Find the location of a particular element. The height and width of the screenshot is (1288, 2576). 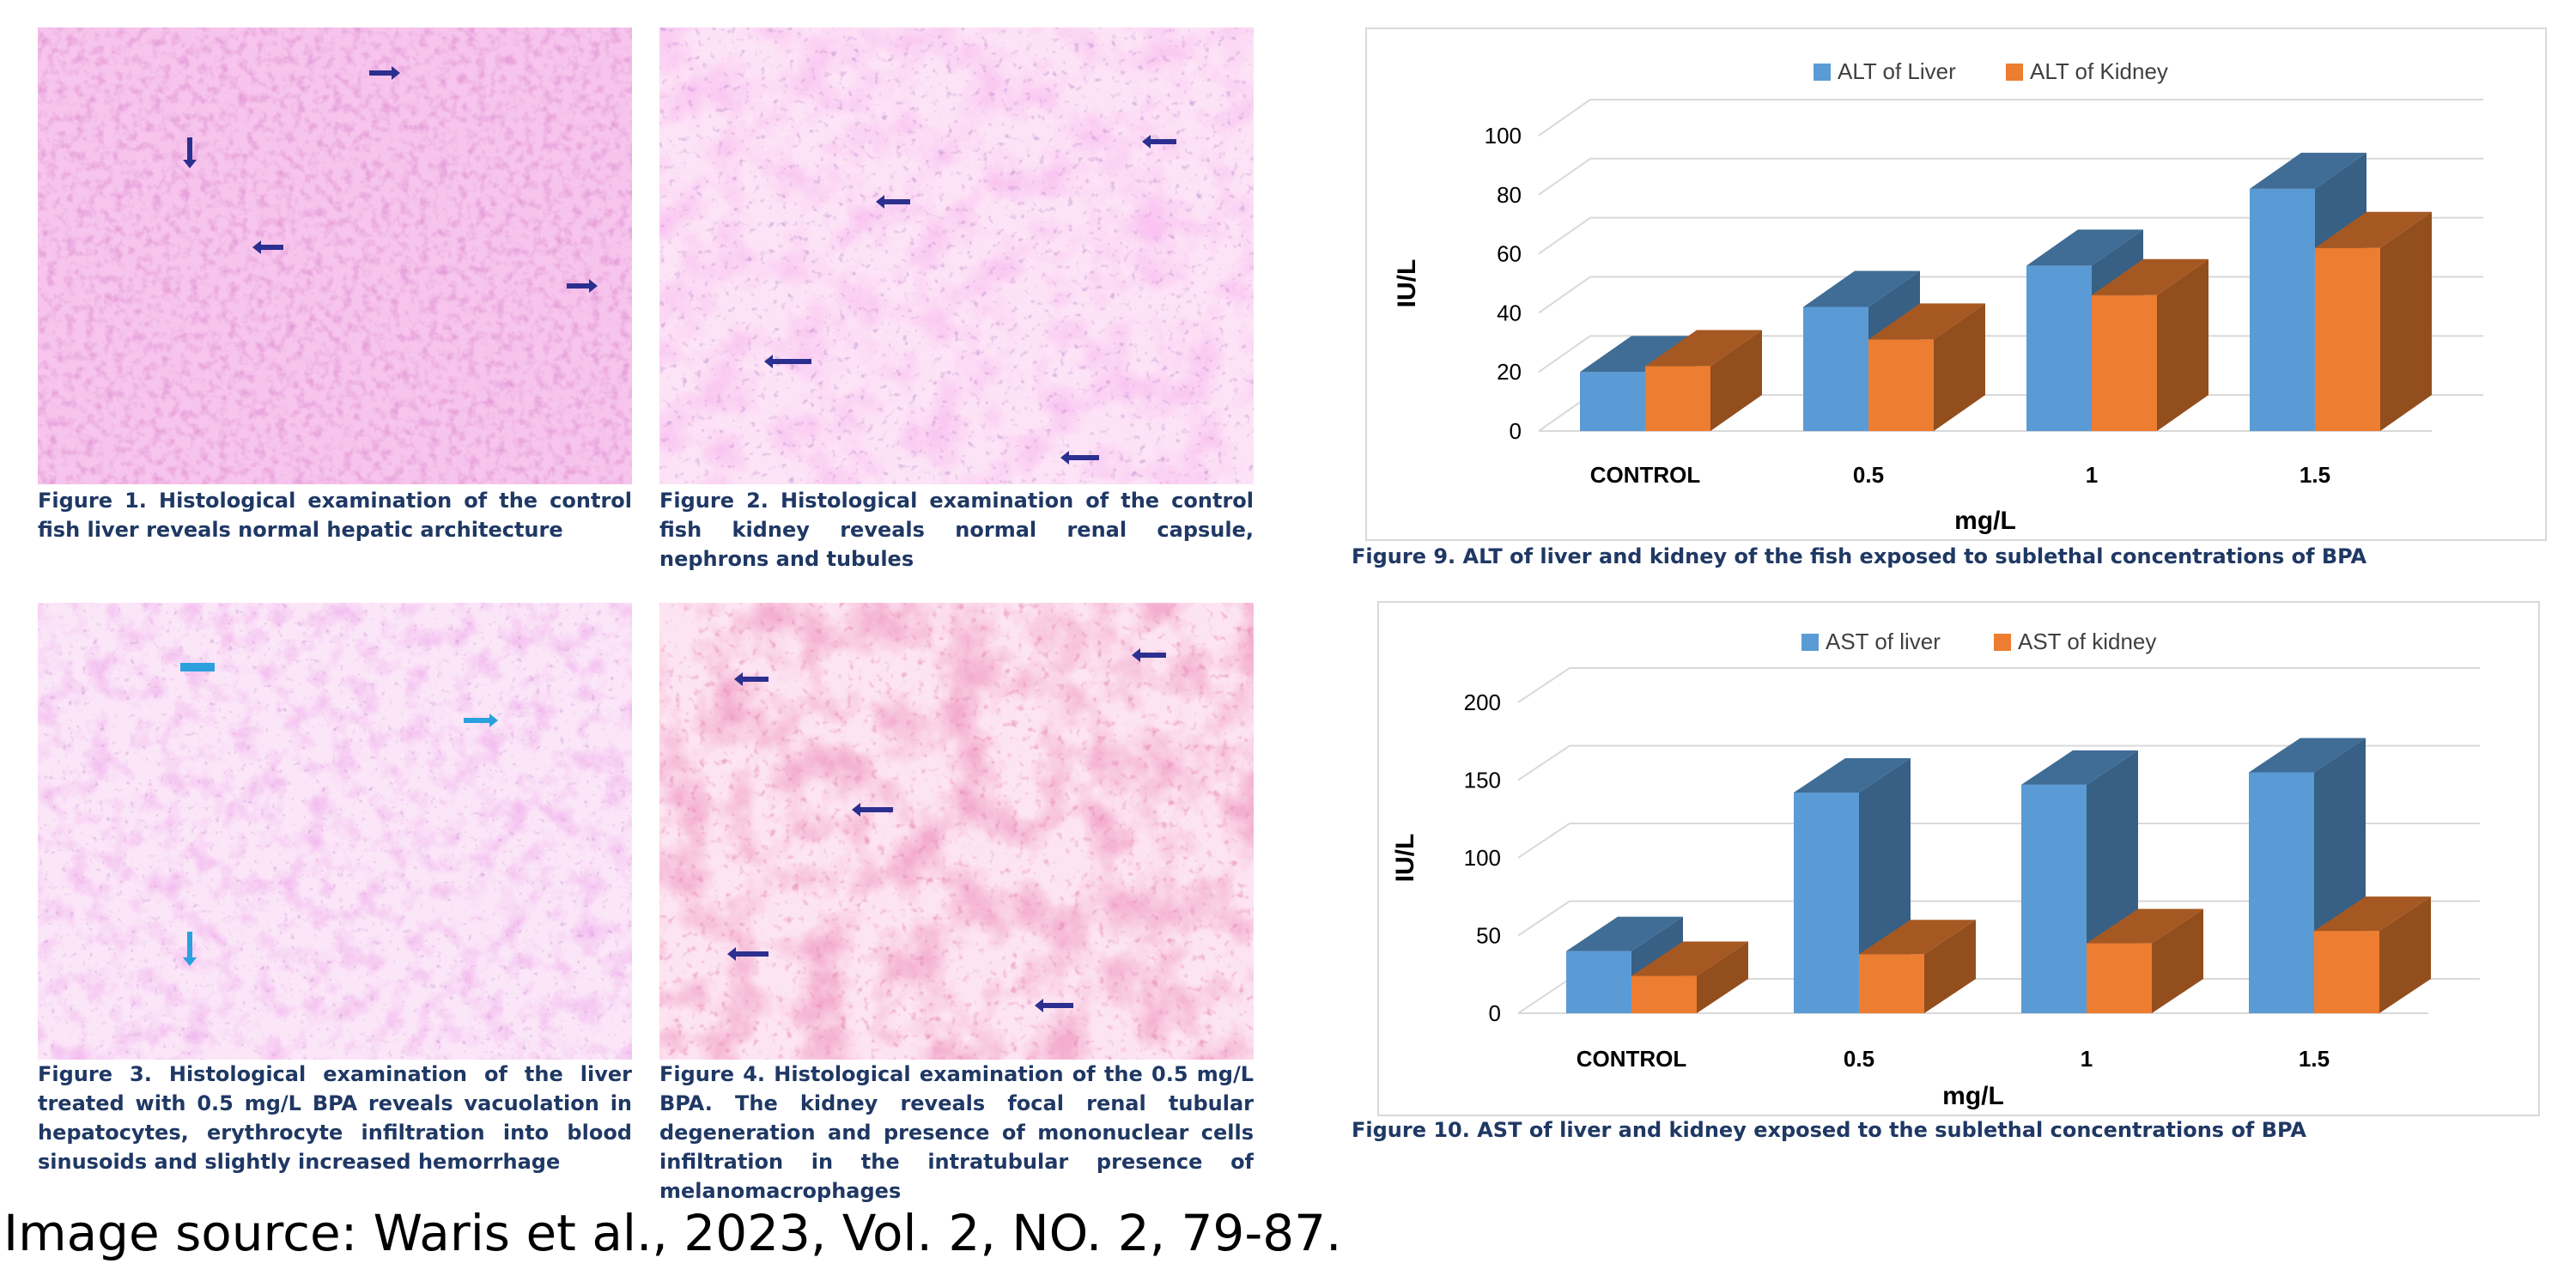

figure-3-treated-liver-micrograph is located at coordinates (335, 832).